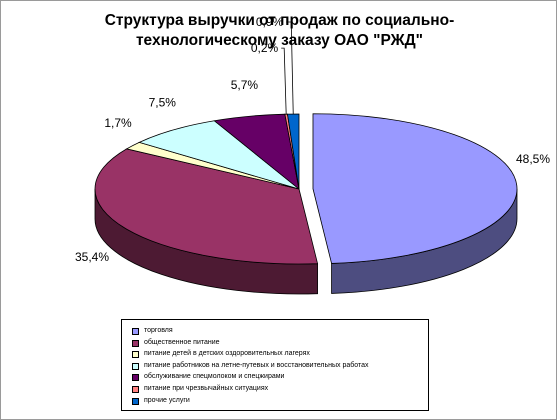  I want to click on legend-item-1: общественное питание, so click(280, 343).